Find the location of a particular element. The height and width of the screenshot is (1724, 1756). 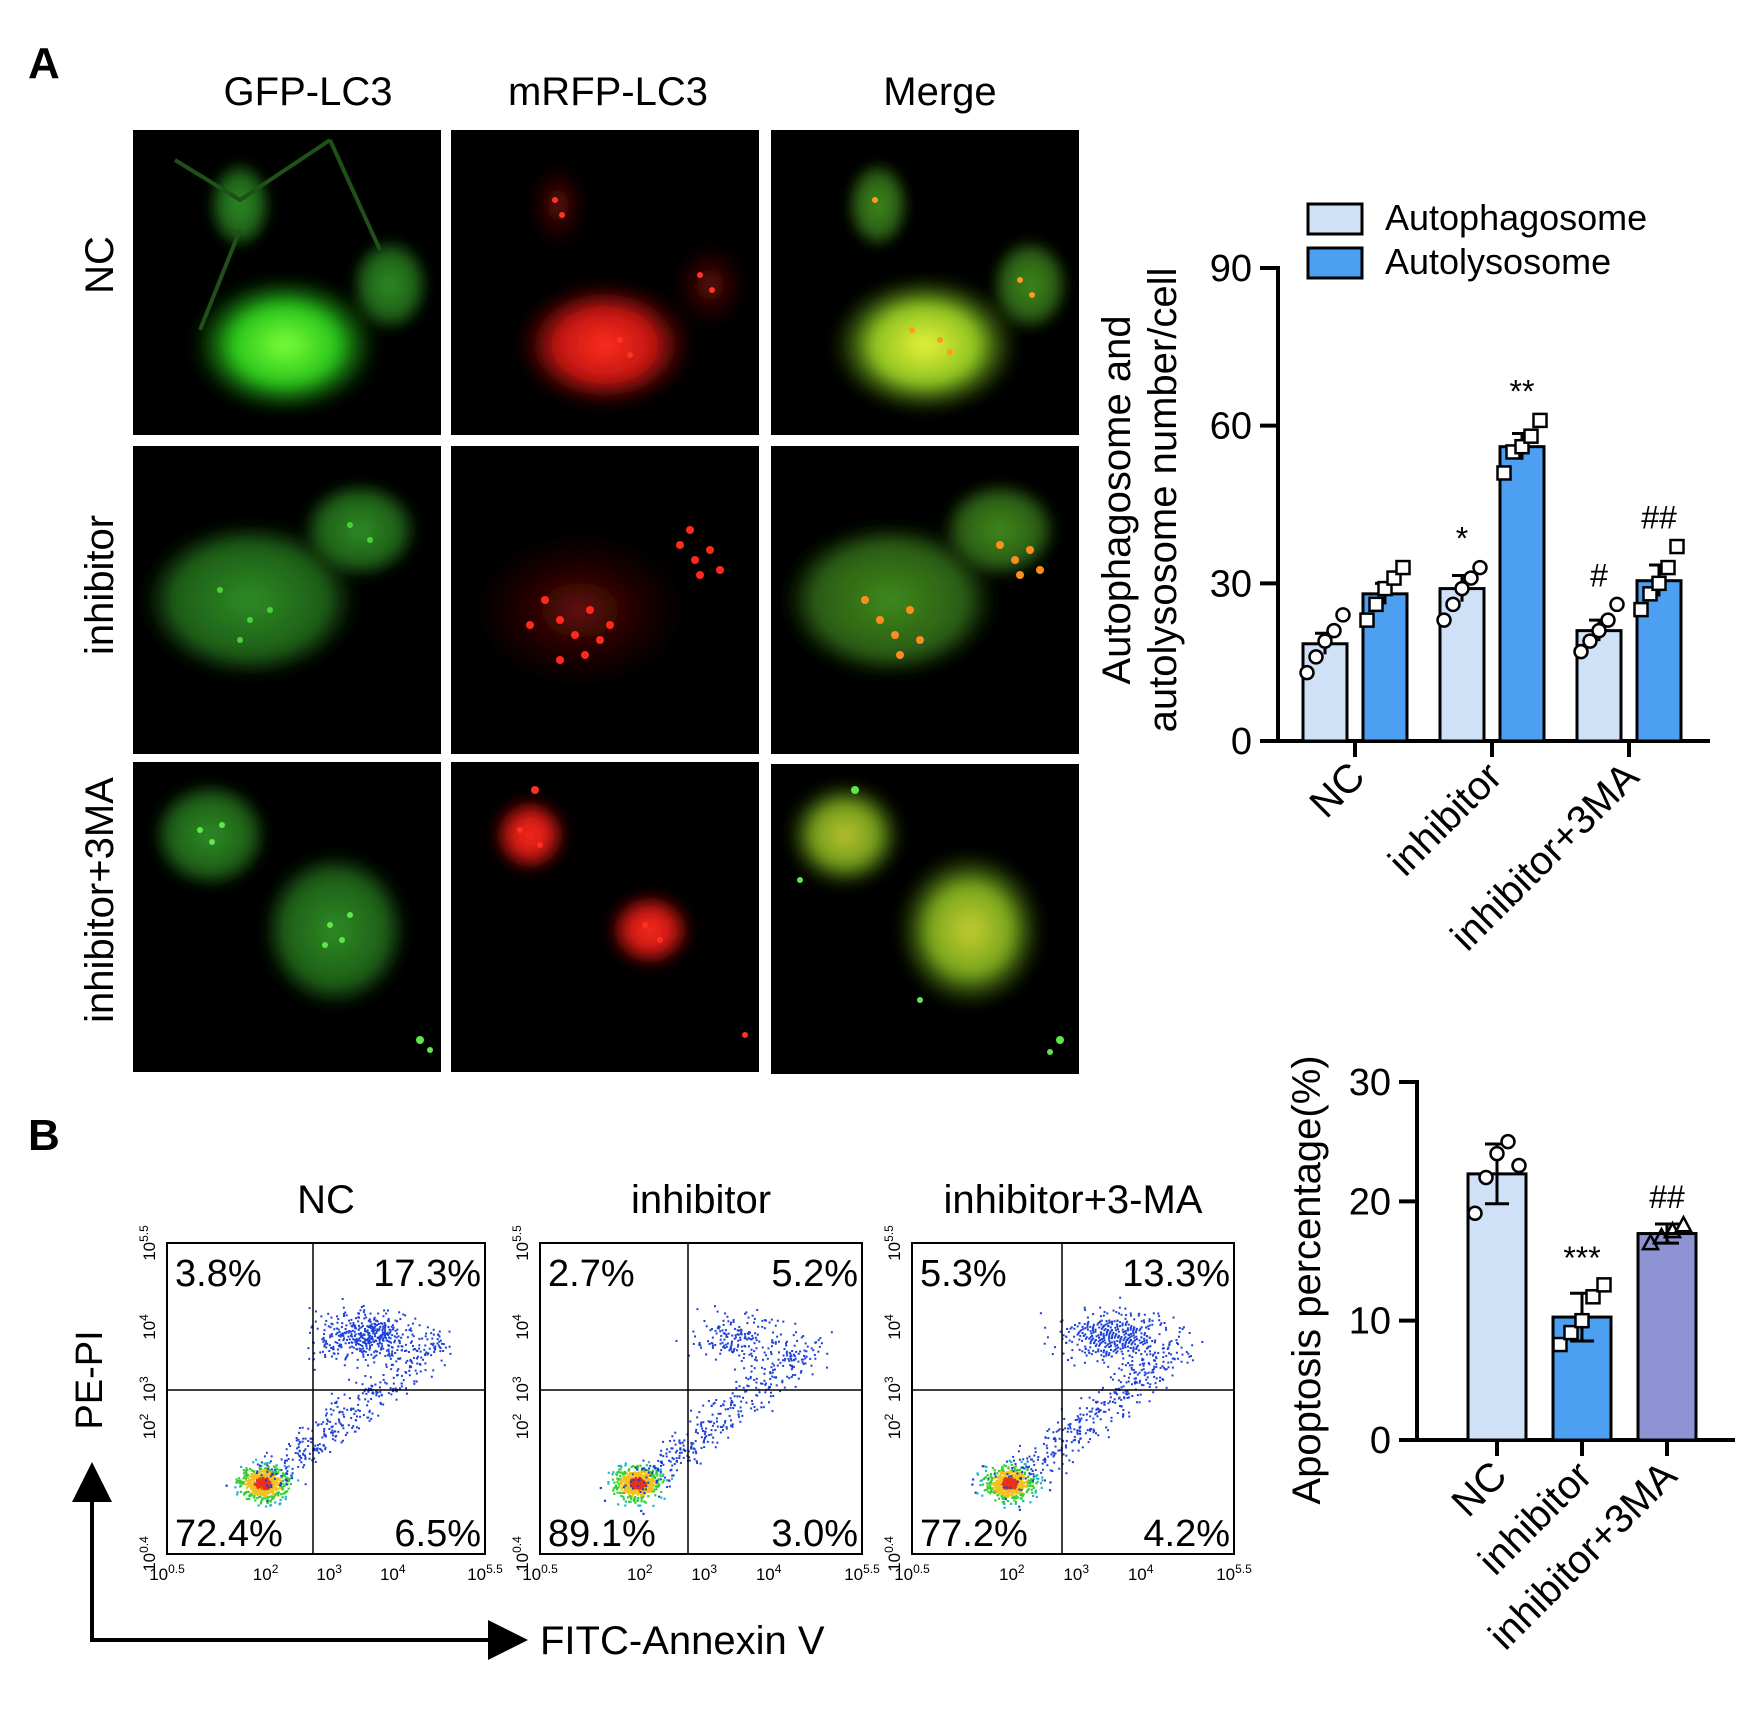

flow-y-tick-label: 104 is located at coordinates (148, 1327).